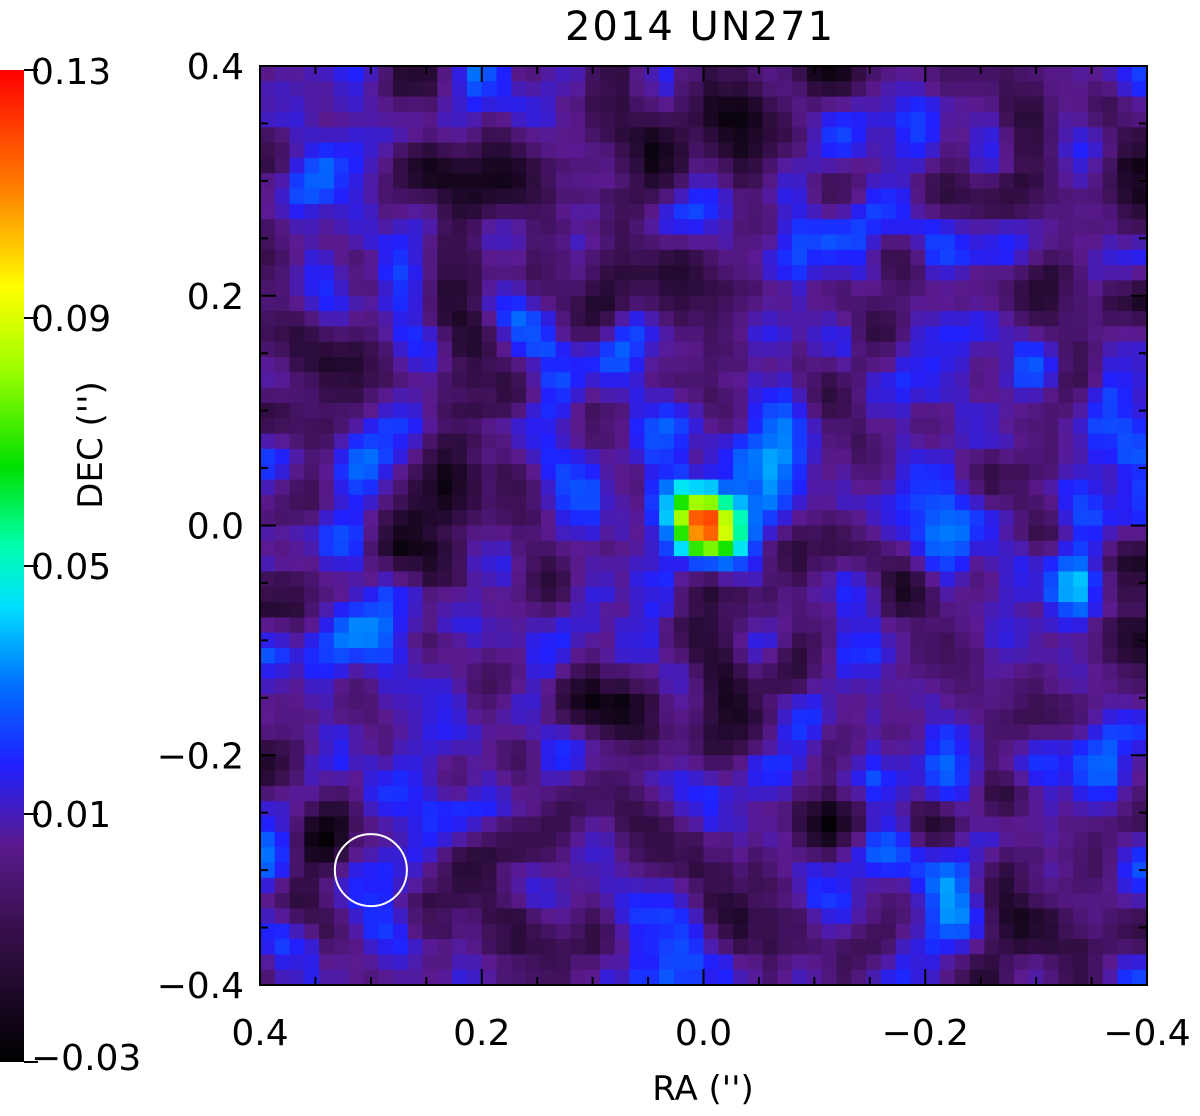  I want to click on y-axis-label: DEC (''), so click(91, 444).